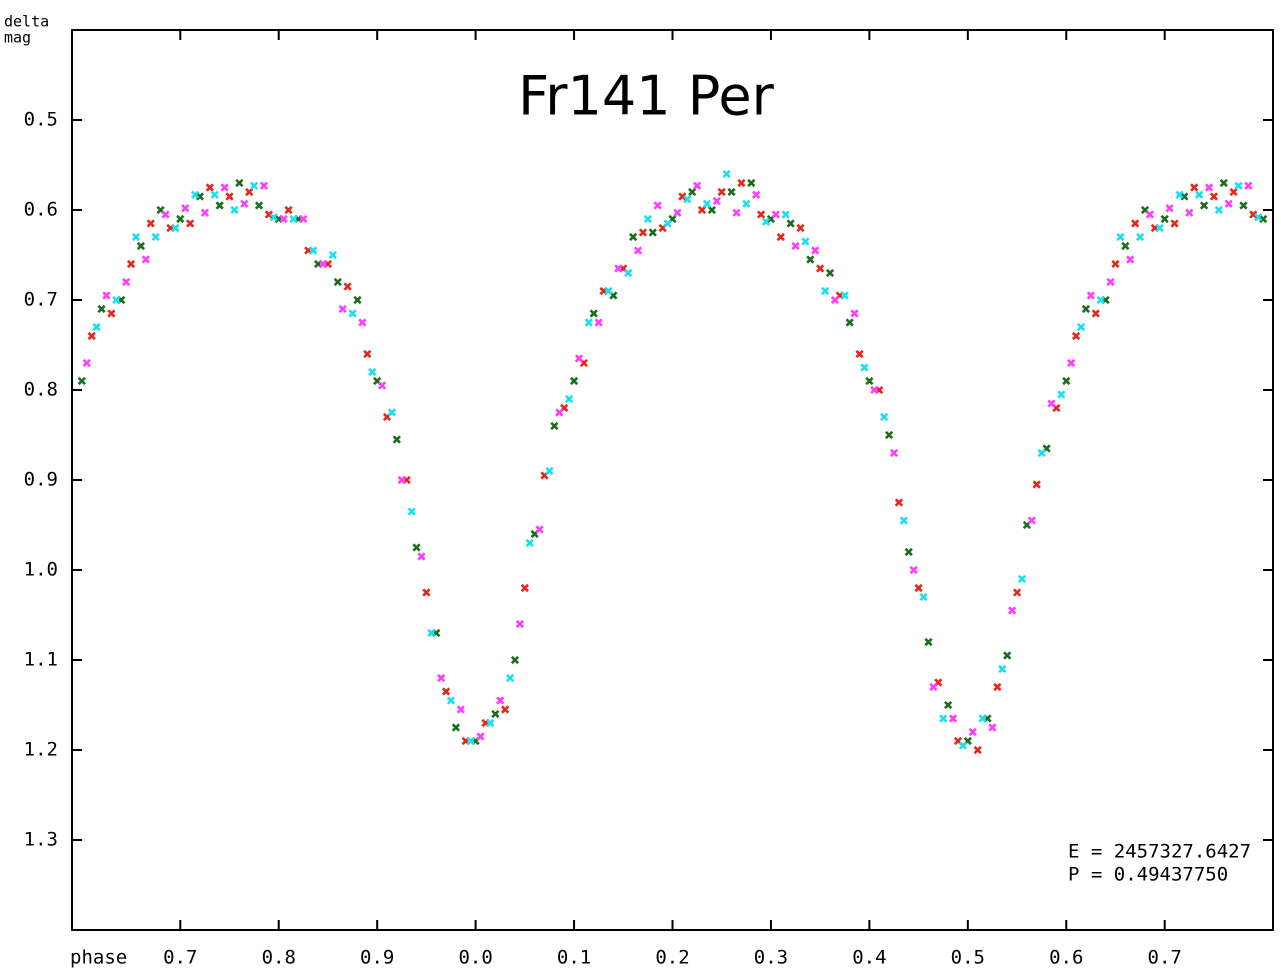  I want to click on y-tick-label: 1.2, so click(41, 750).